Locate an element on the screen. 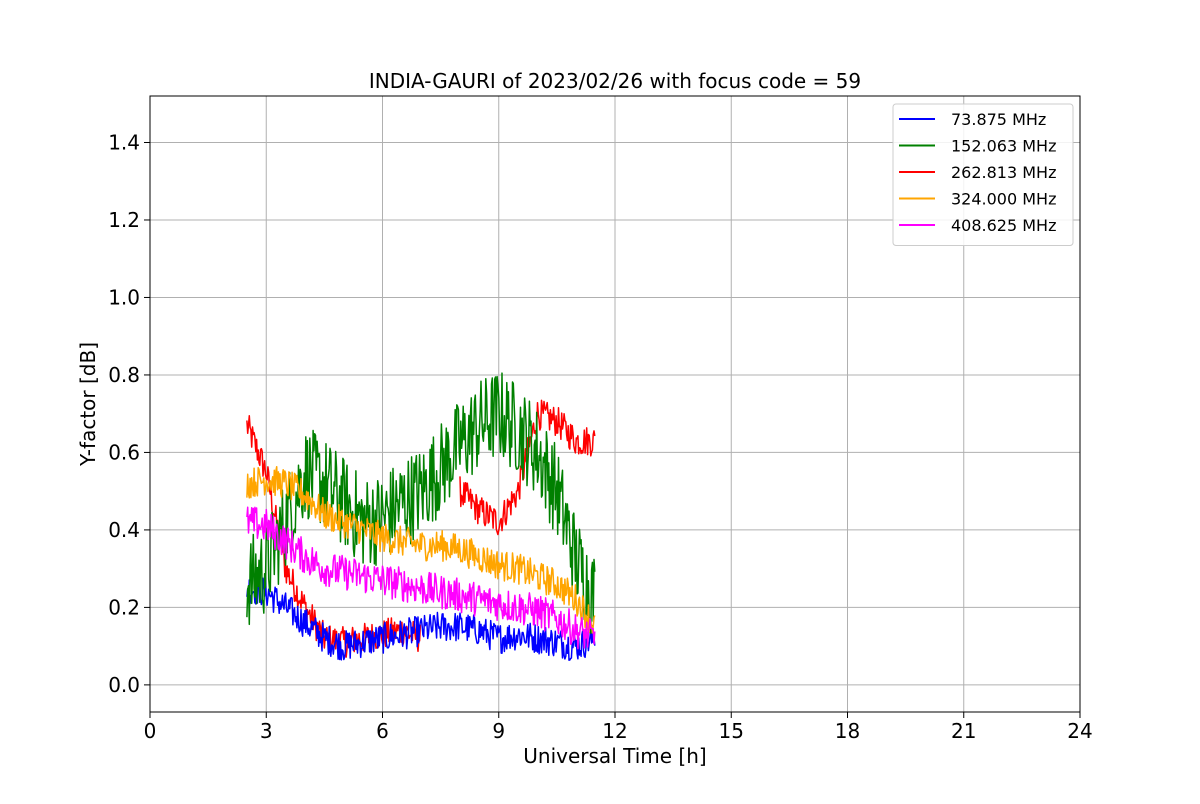 Image resolution: width=1200 pixels, height=804 pixels. x-tick-label: 15 is located at coordinates (731, 731).